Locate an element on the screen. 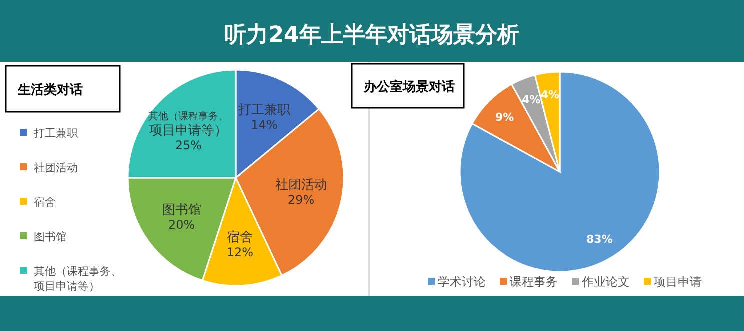  data-label: 25% is located at coordinates (188, 145).